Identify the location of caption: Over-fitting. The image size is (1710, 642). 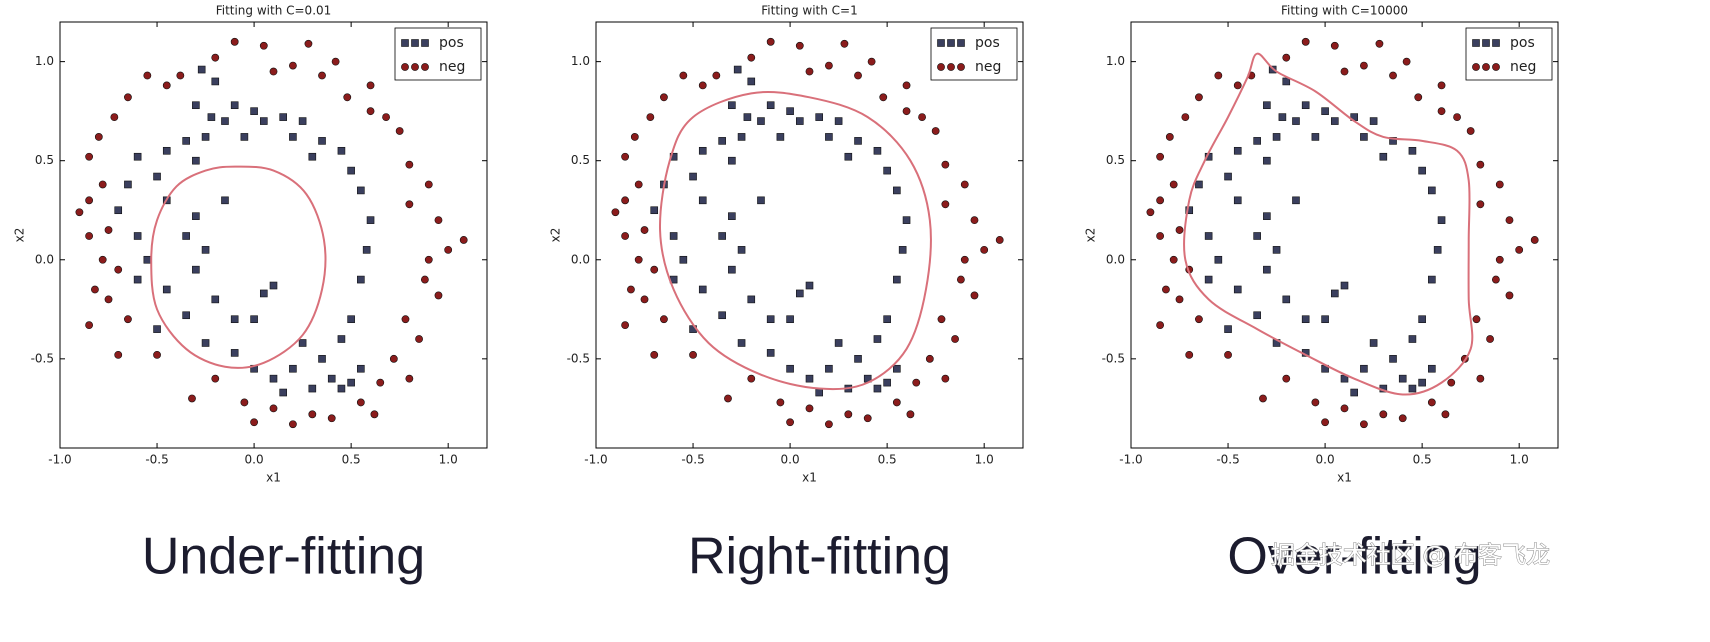
(1354, 557).